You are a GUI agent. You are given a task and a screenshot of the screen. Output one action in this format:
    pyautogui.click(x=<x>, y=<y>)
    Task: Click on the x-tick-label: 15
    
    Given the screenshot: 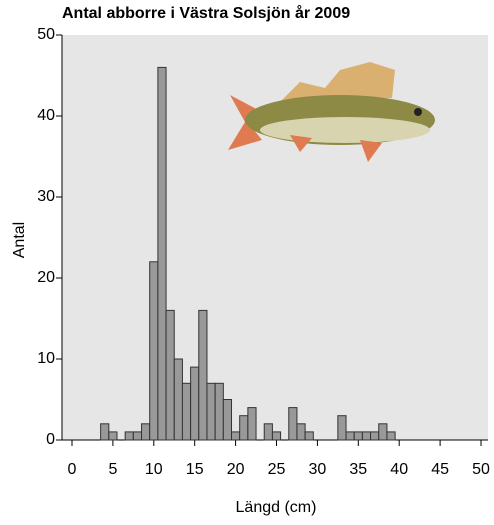 What is the action you would take?
    pyautogui.click(x=195, y=469)
    